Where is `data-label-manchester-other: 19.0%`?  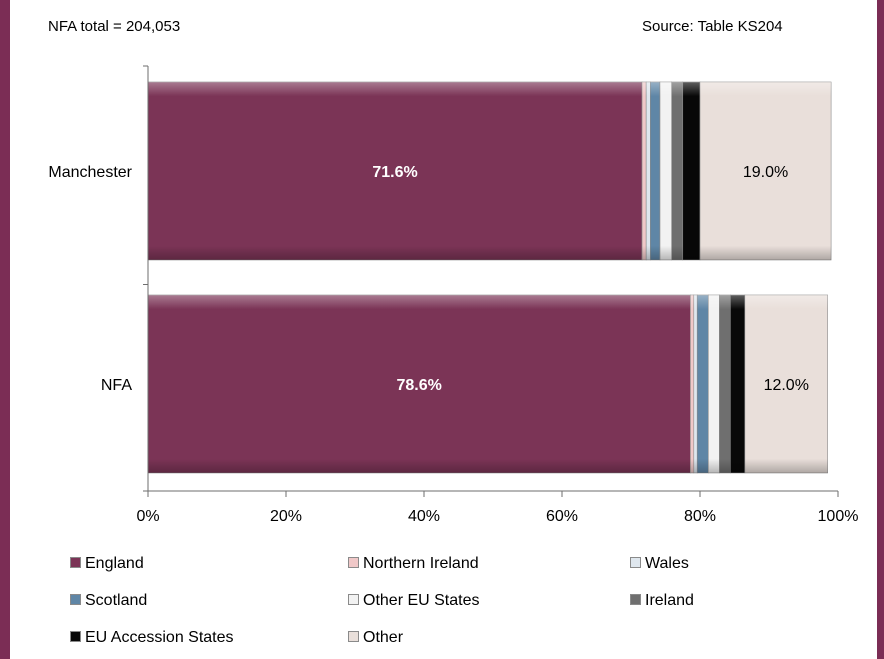 data-label-manchester-other: 19.0% is located at coordinates (765, 172).